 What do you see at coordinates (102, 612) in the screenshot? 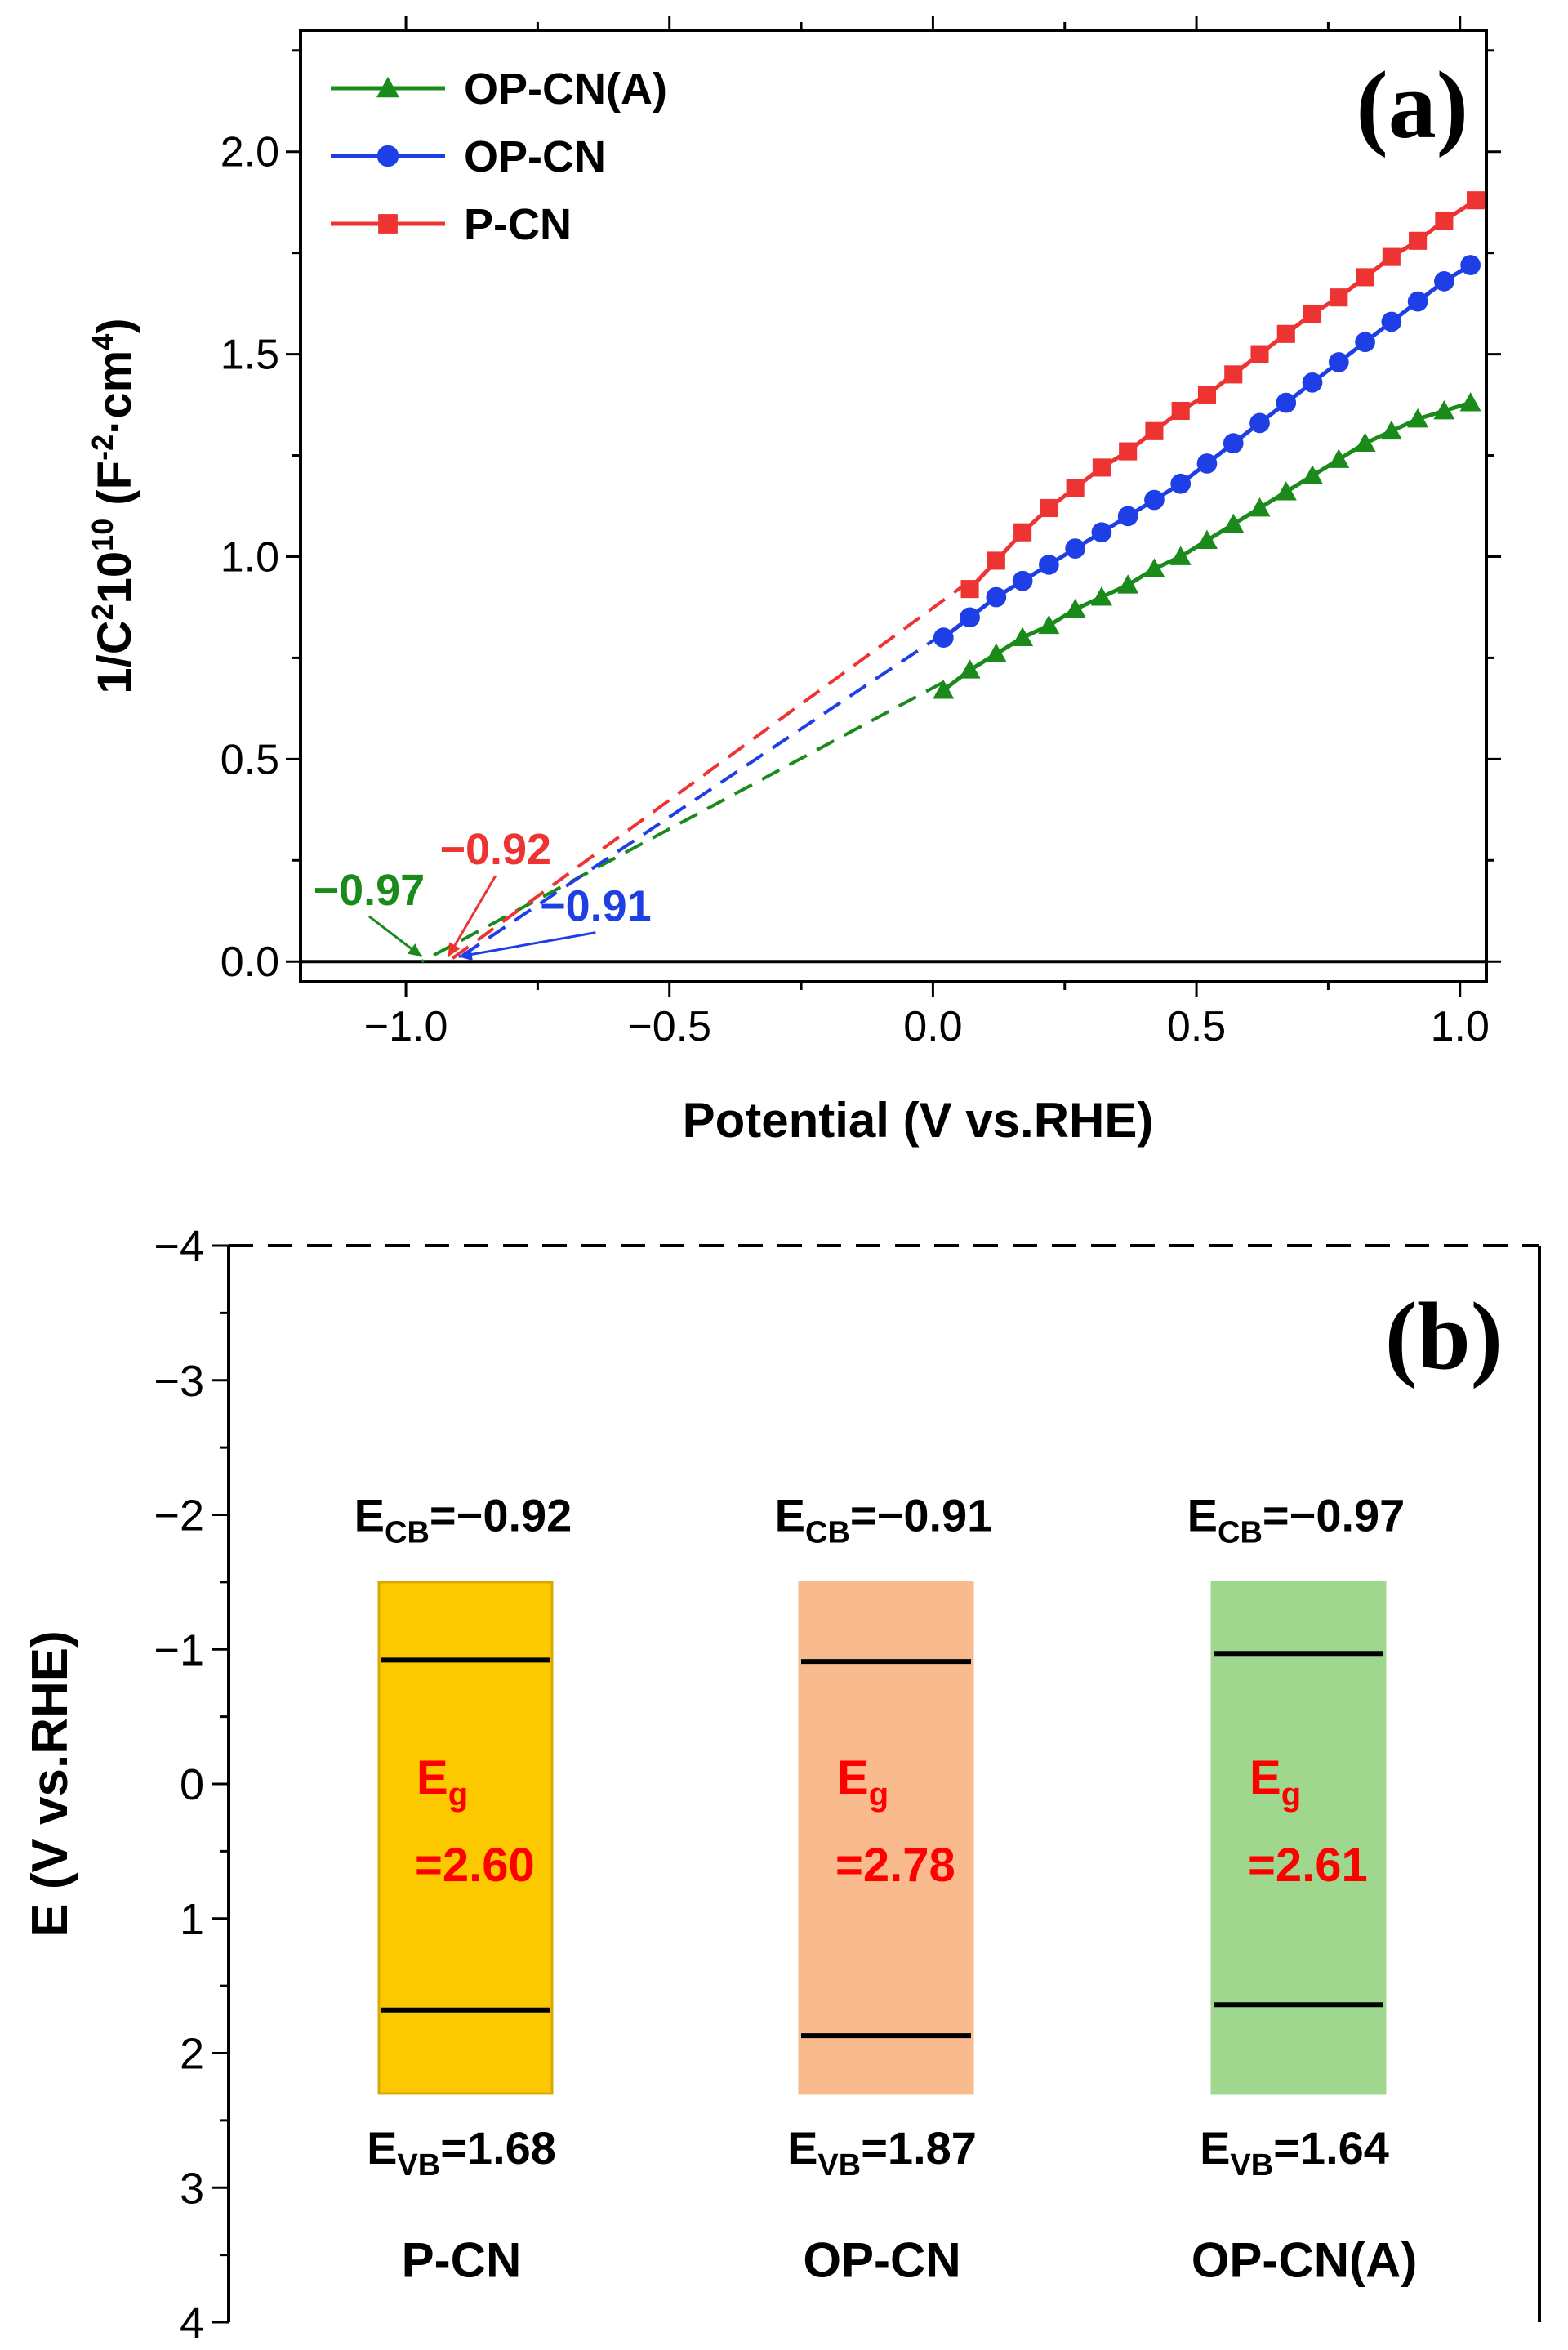
I see `y-title-sup: 2` at bounding box center [102, 612].